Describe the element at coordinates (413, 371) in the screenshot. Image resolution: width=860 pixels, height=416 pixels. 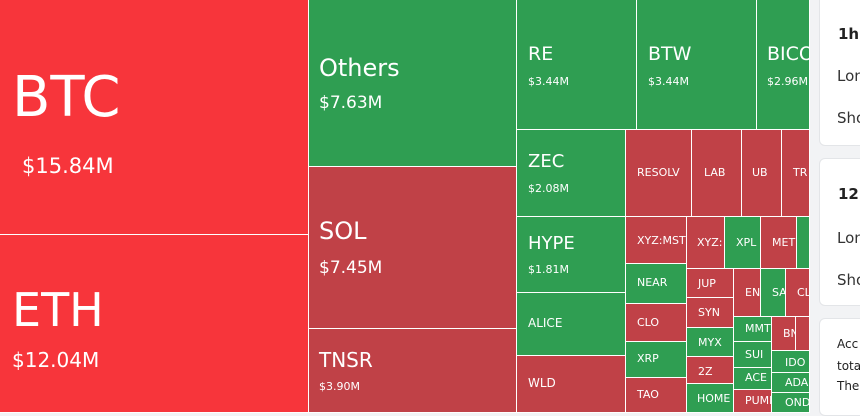
I see `treemap-tile-tnsr: TNSR $3.90M` at that location.